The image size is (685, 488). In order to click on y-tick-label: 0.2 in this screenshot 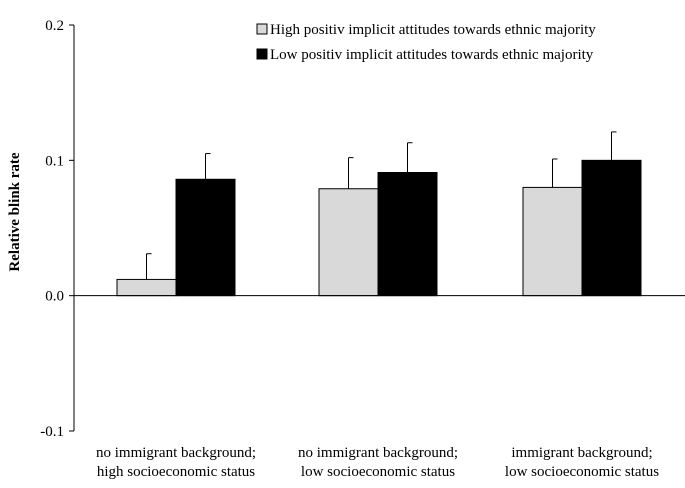, I will do `click(54, 26)`.